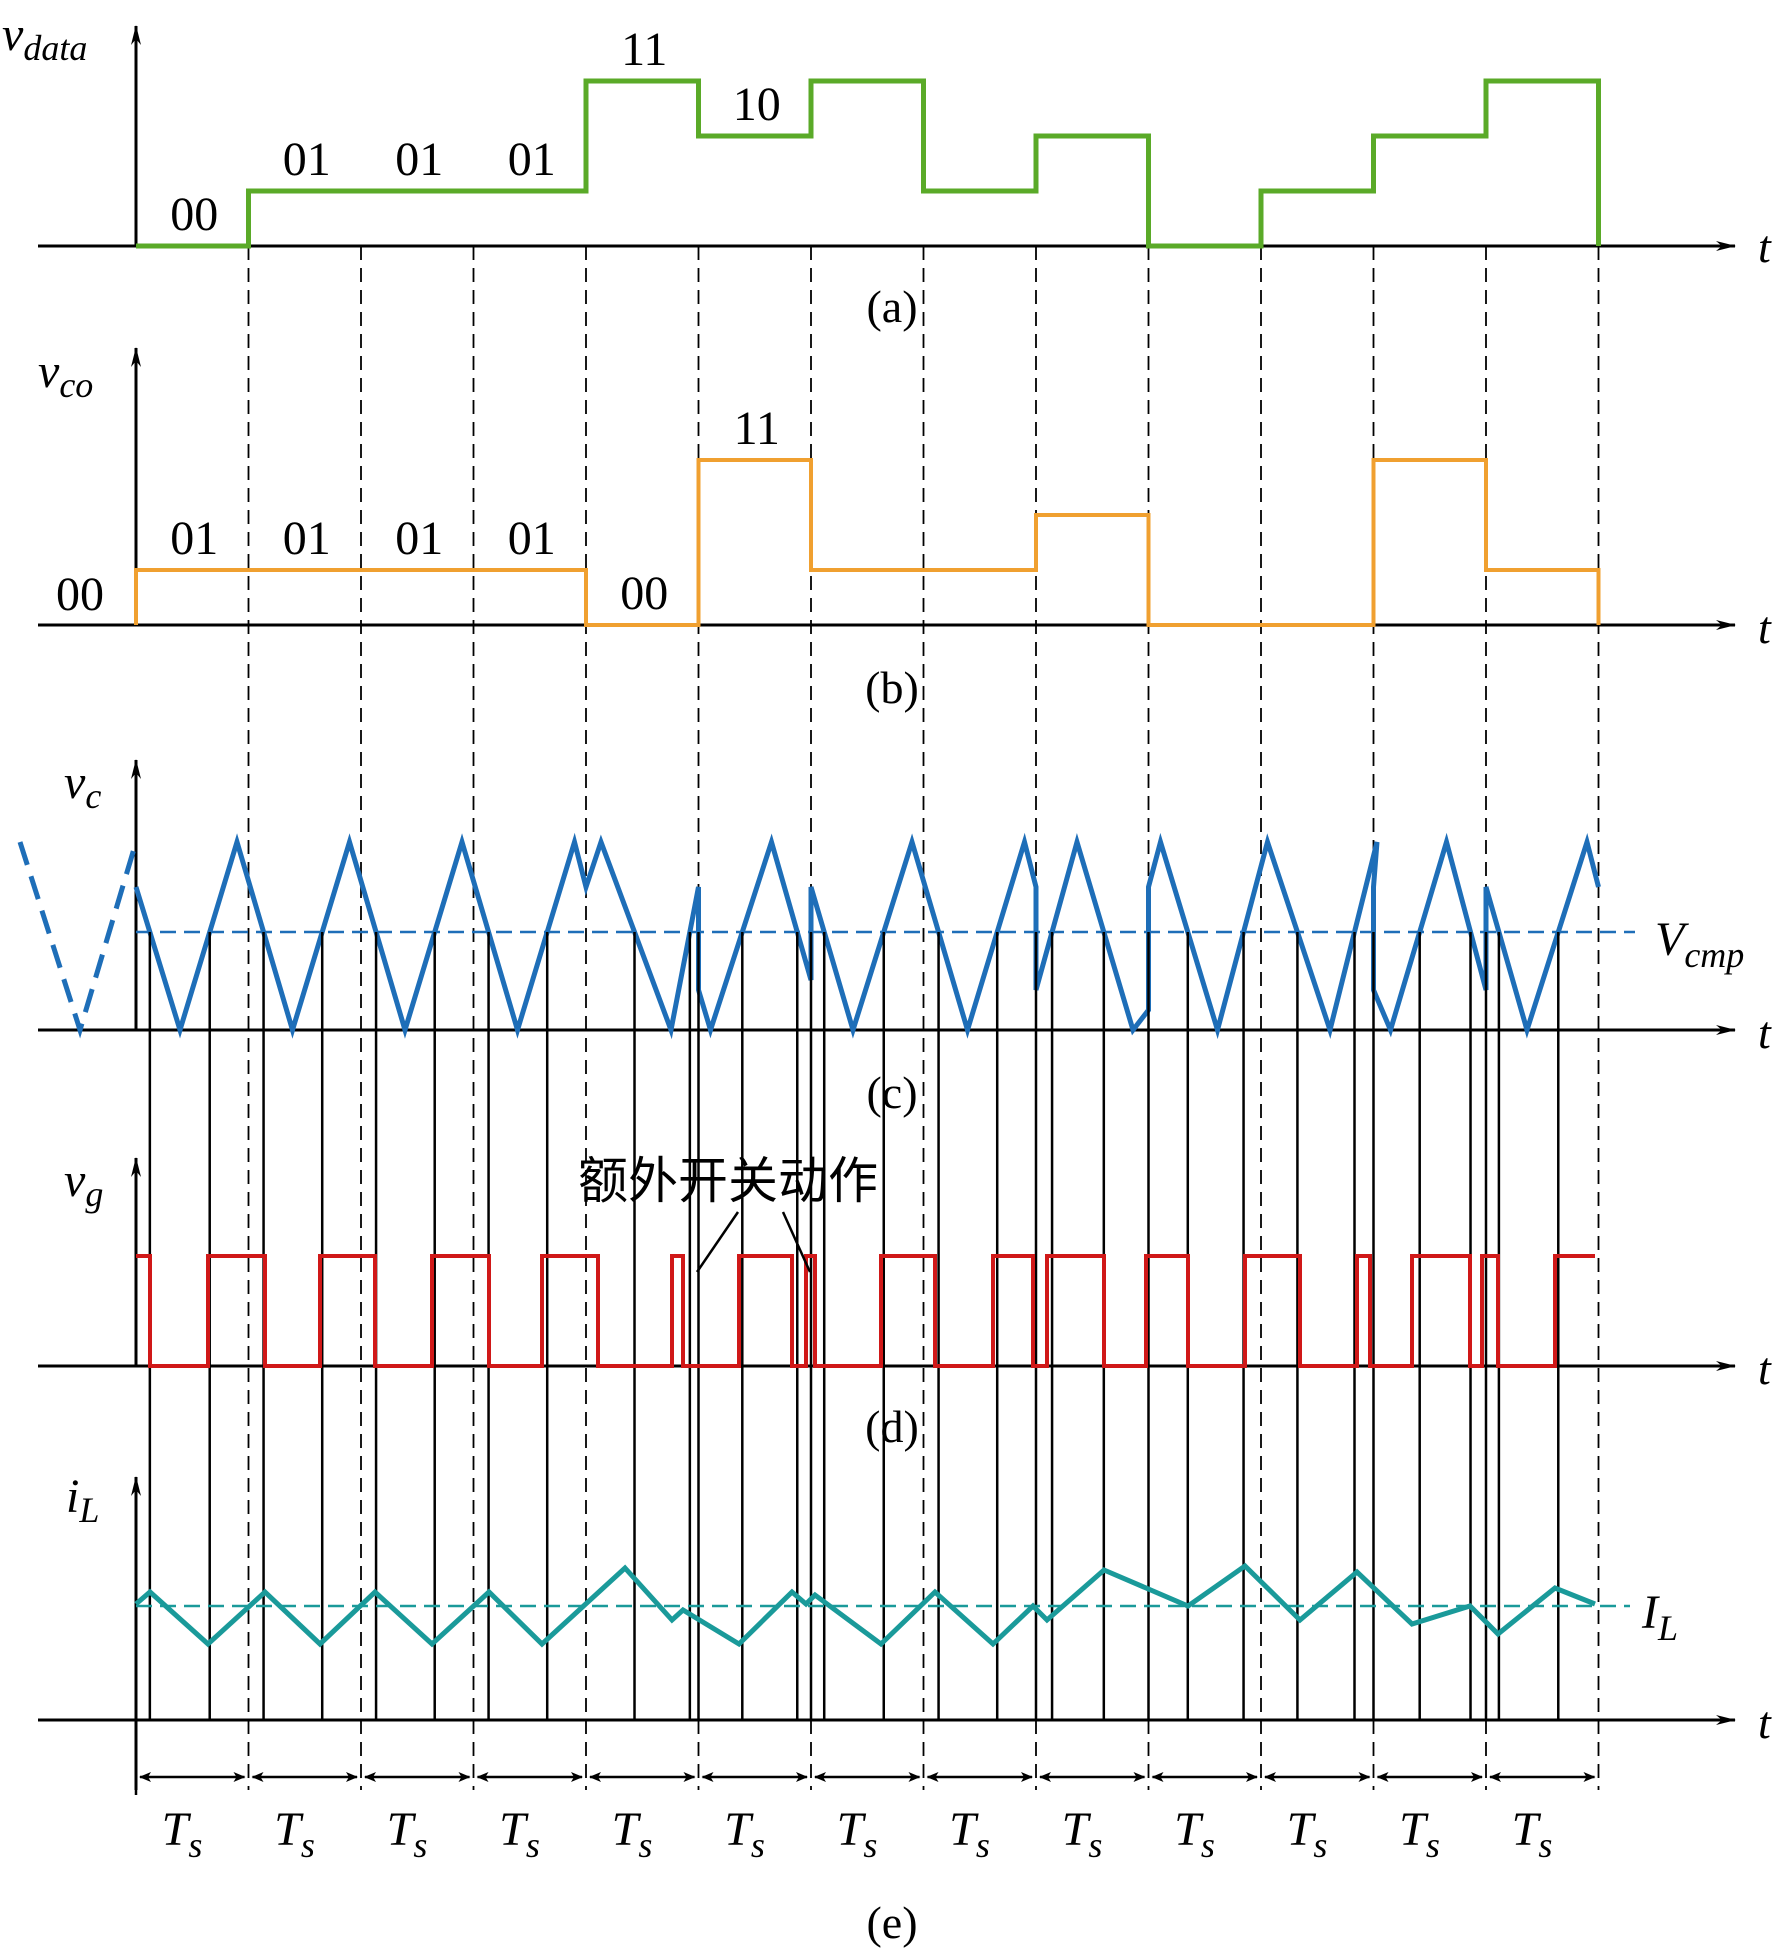 The width and height of the screenshot is (1789, 1953). I want to click on panel-vg: vg t 额外开关动作 (d), so click(905, 1302).